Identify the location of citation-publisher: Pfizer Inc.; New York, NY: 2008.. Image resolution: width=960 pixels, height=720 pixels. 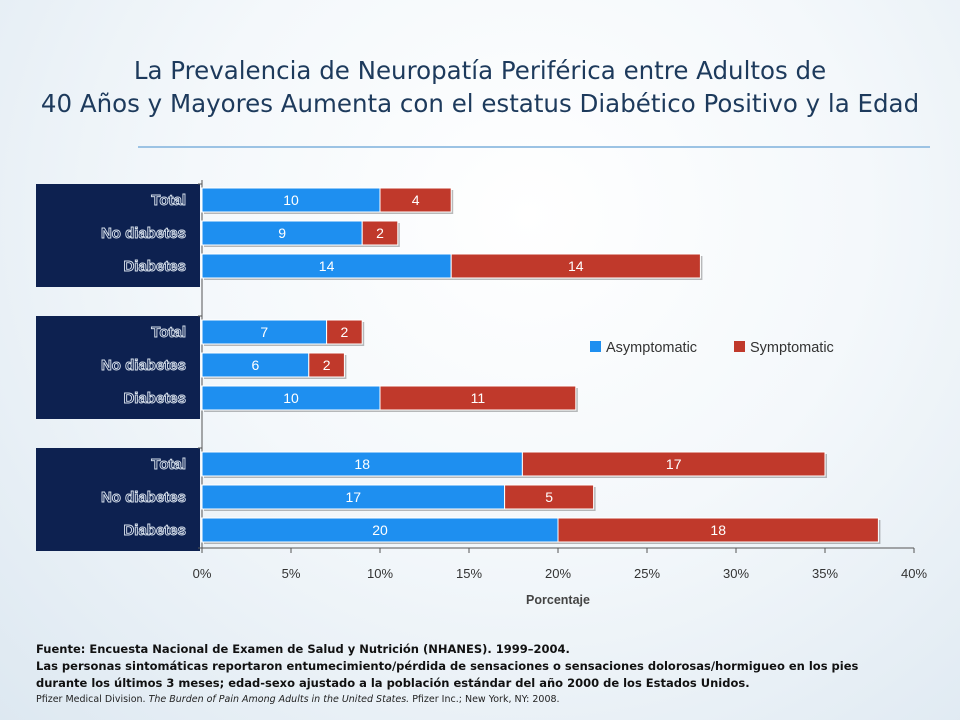
(484, 699).